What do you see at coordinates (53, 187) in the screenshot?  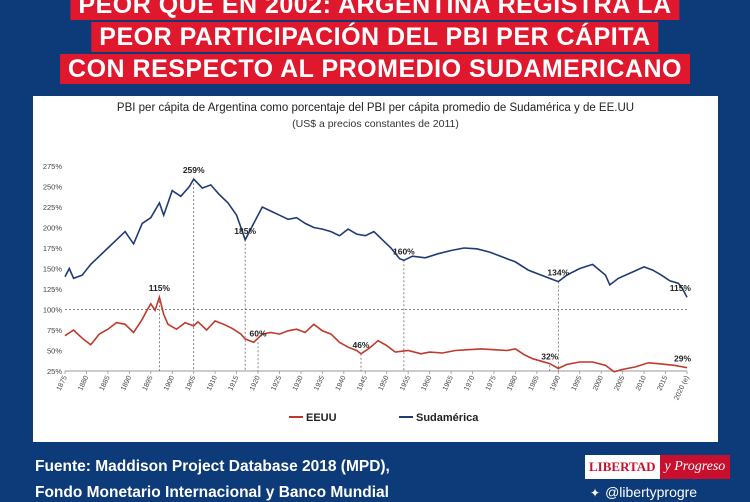 I see `y-tick-label: 250%` at bounding box center [53, 187].